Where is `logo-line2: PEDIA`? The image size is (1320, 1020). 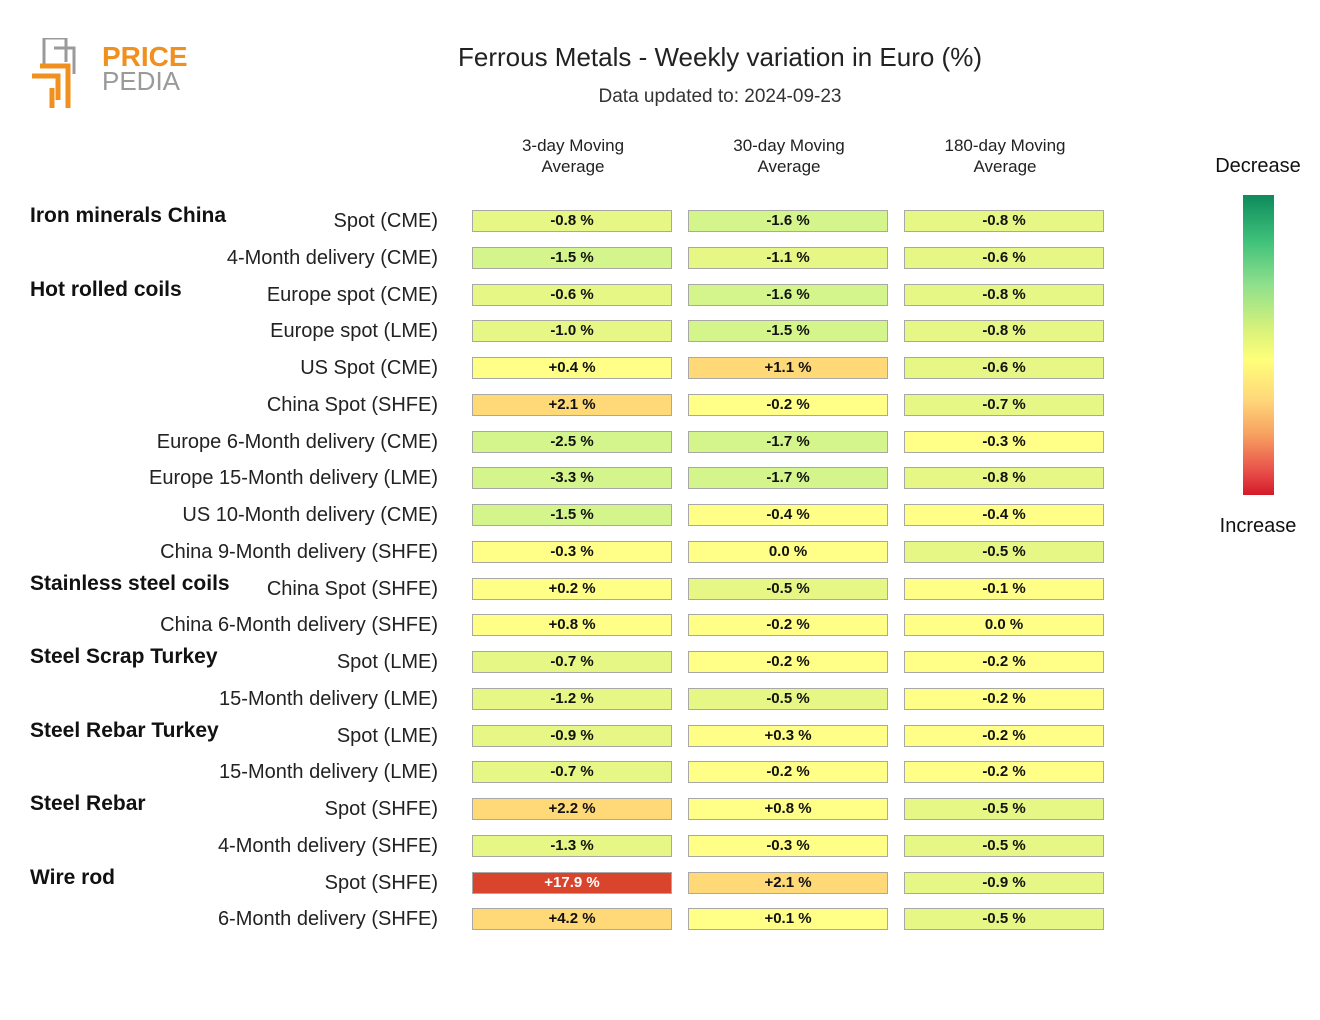 logo-line2: PEDIA is located at coordinates (141, 81).